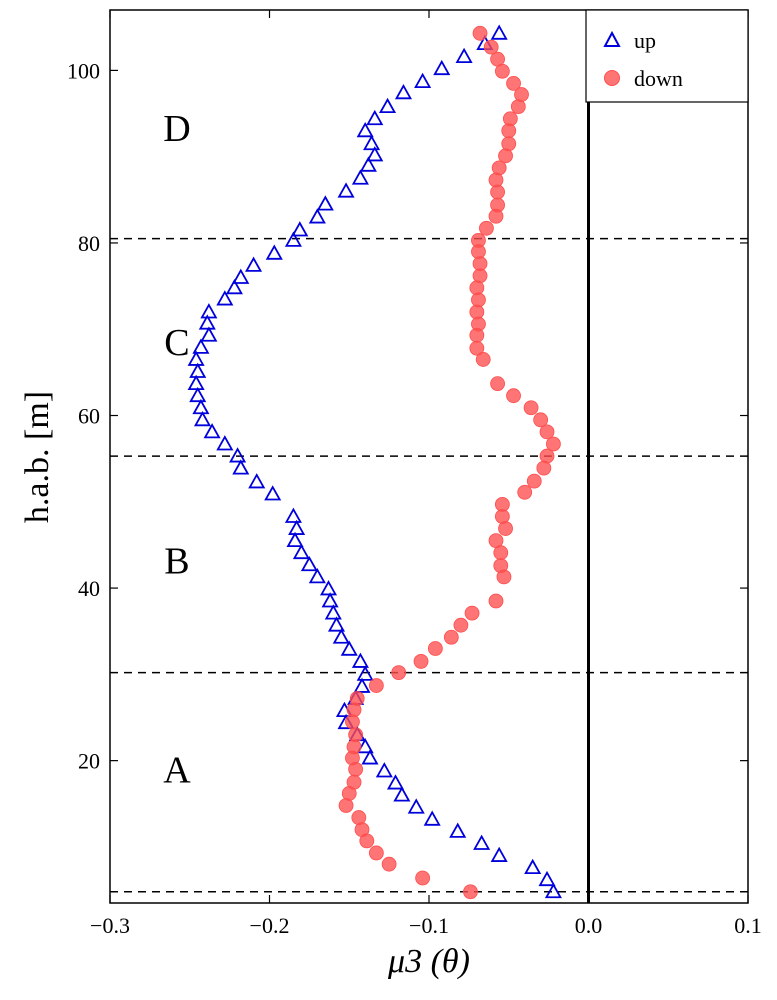 This screenshot has height=1000, width=777. Describe the element at coordinates (612, 38) in the screenshot. I see `legend-marker-up` at that location.